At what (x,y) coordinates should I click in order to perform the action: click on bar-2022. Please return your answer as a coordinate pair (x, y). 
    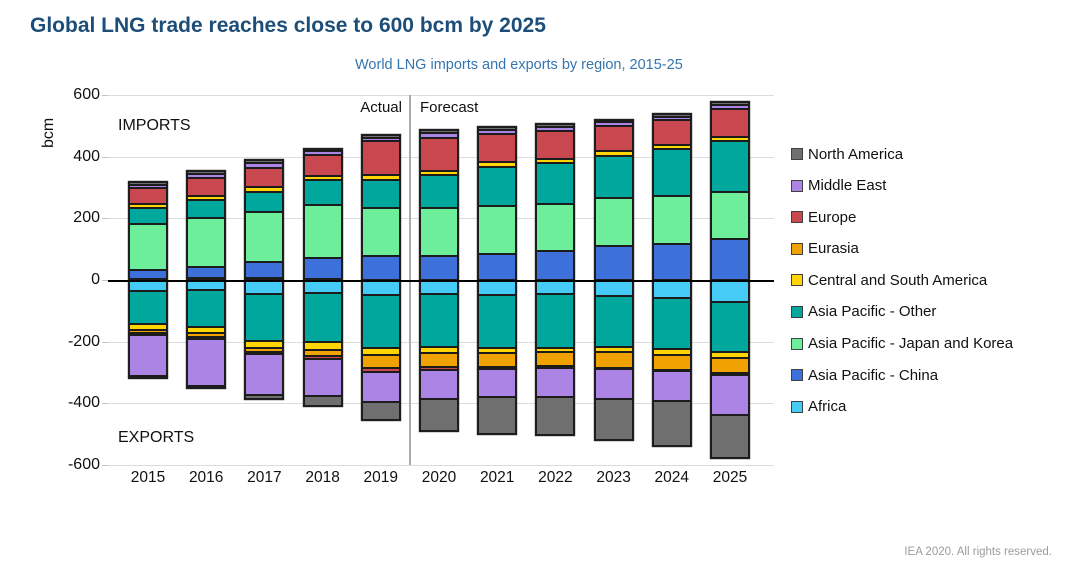
    Looking at the image, I should click on (555, 279).